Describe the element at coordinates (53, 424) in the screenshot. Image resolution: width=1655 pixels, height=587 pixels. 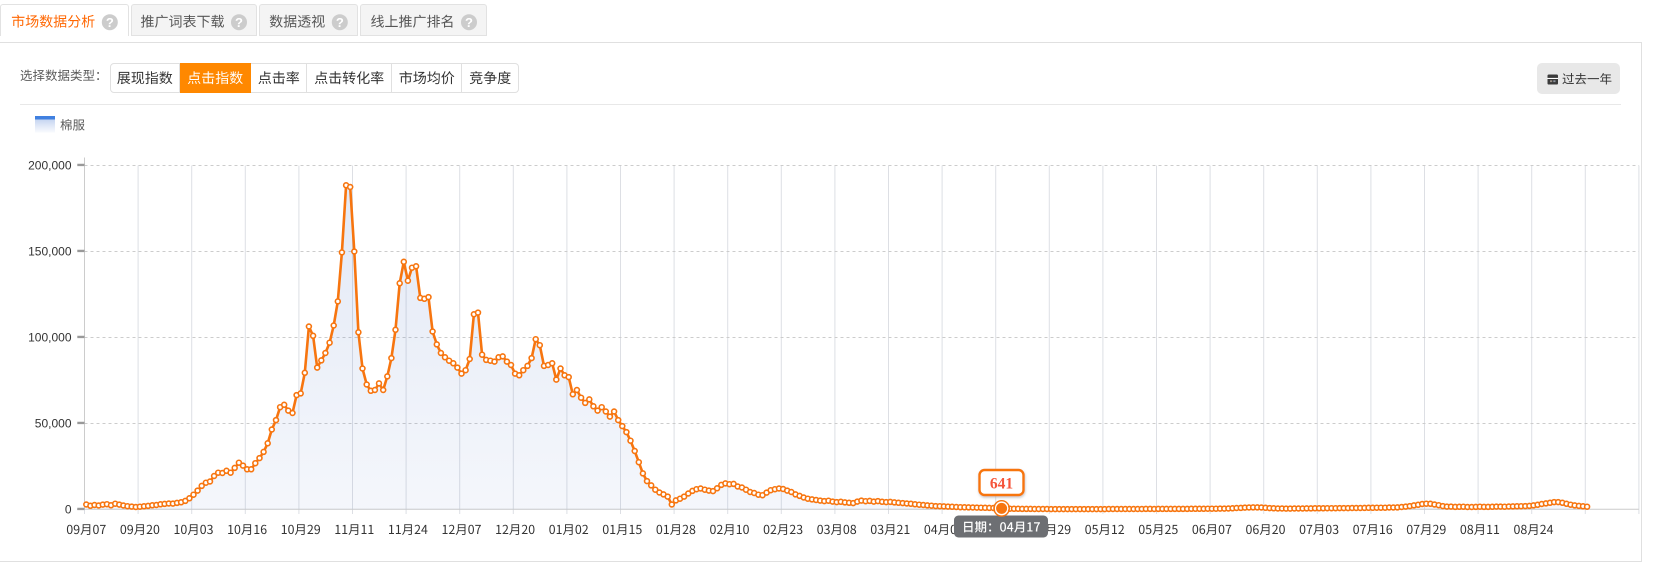
I see `svg-text: 50,000` at that location.